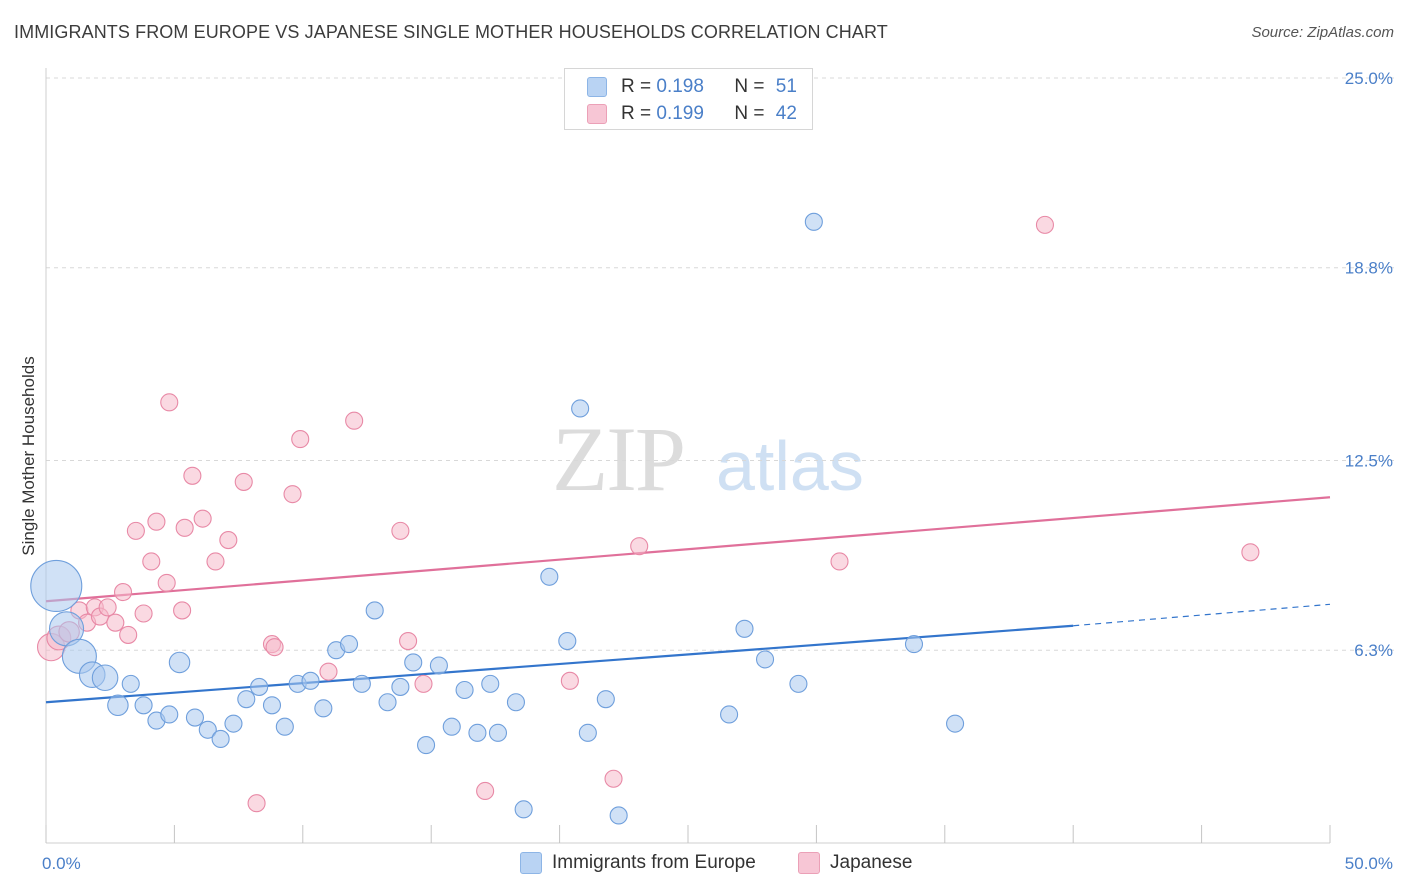 This screenshot has height=892, width=1406. I want to click on watermark: ZIP atlas, so click(708, 459).